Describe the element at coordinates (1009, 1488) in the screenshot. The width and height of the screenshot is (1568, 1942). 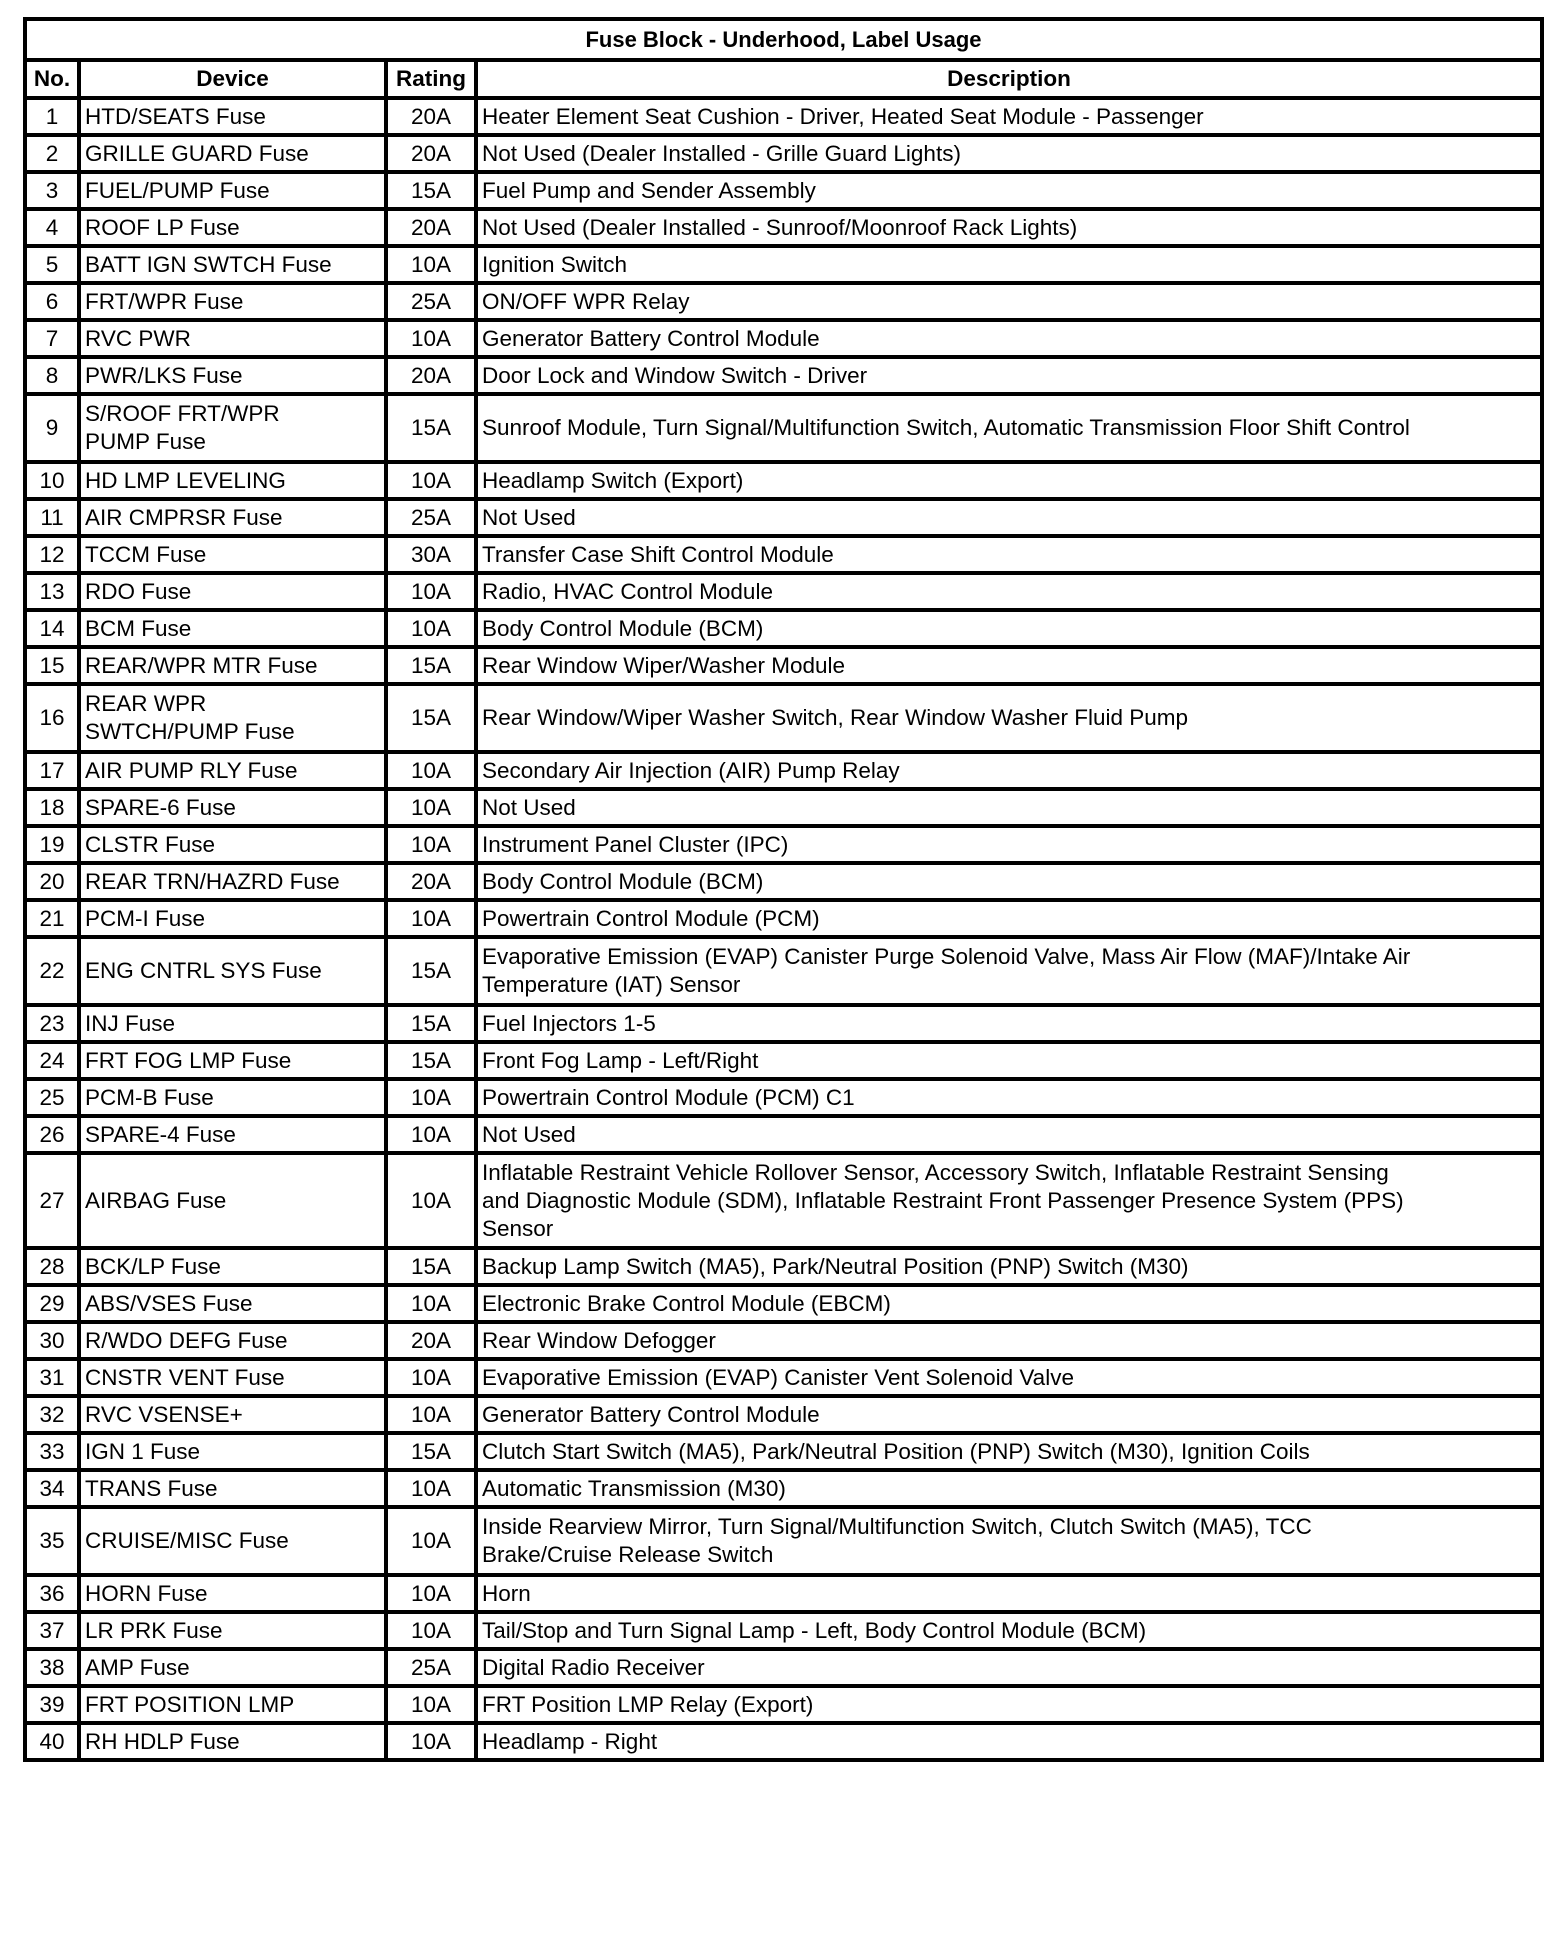
I see `cell-description: Automatic Transmission (M30)` at that location.